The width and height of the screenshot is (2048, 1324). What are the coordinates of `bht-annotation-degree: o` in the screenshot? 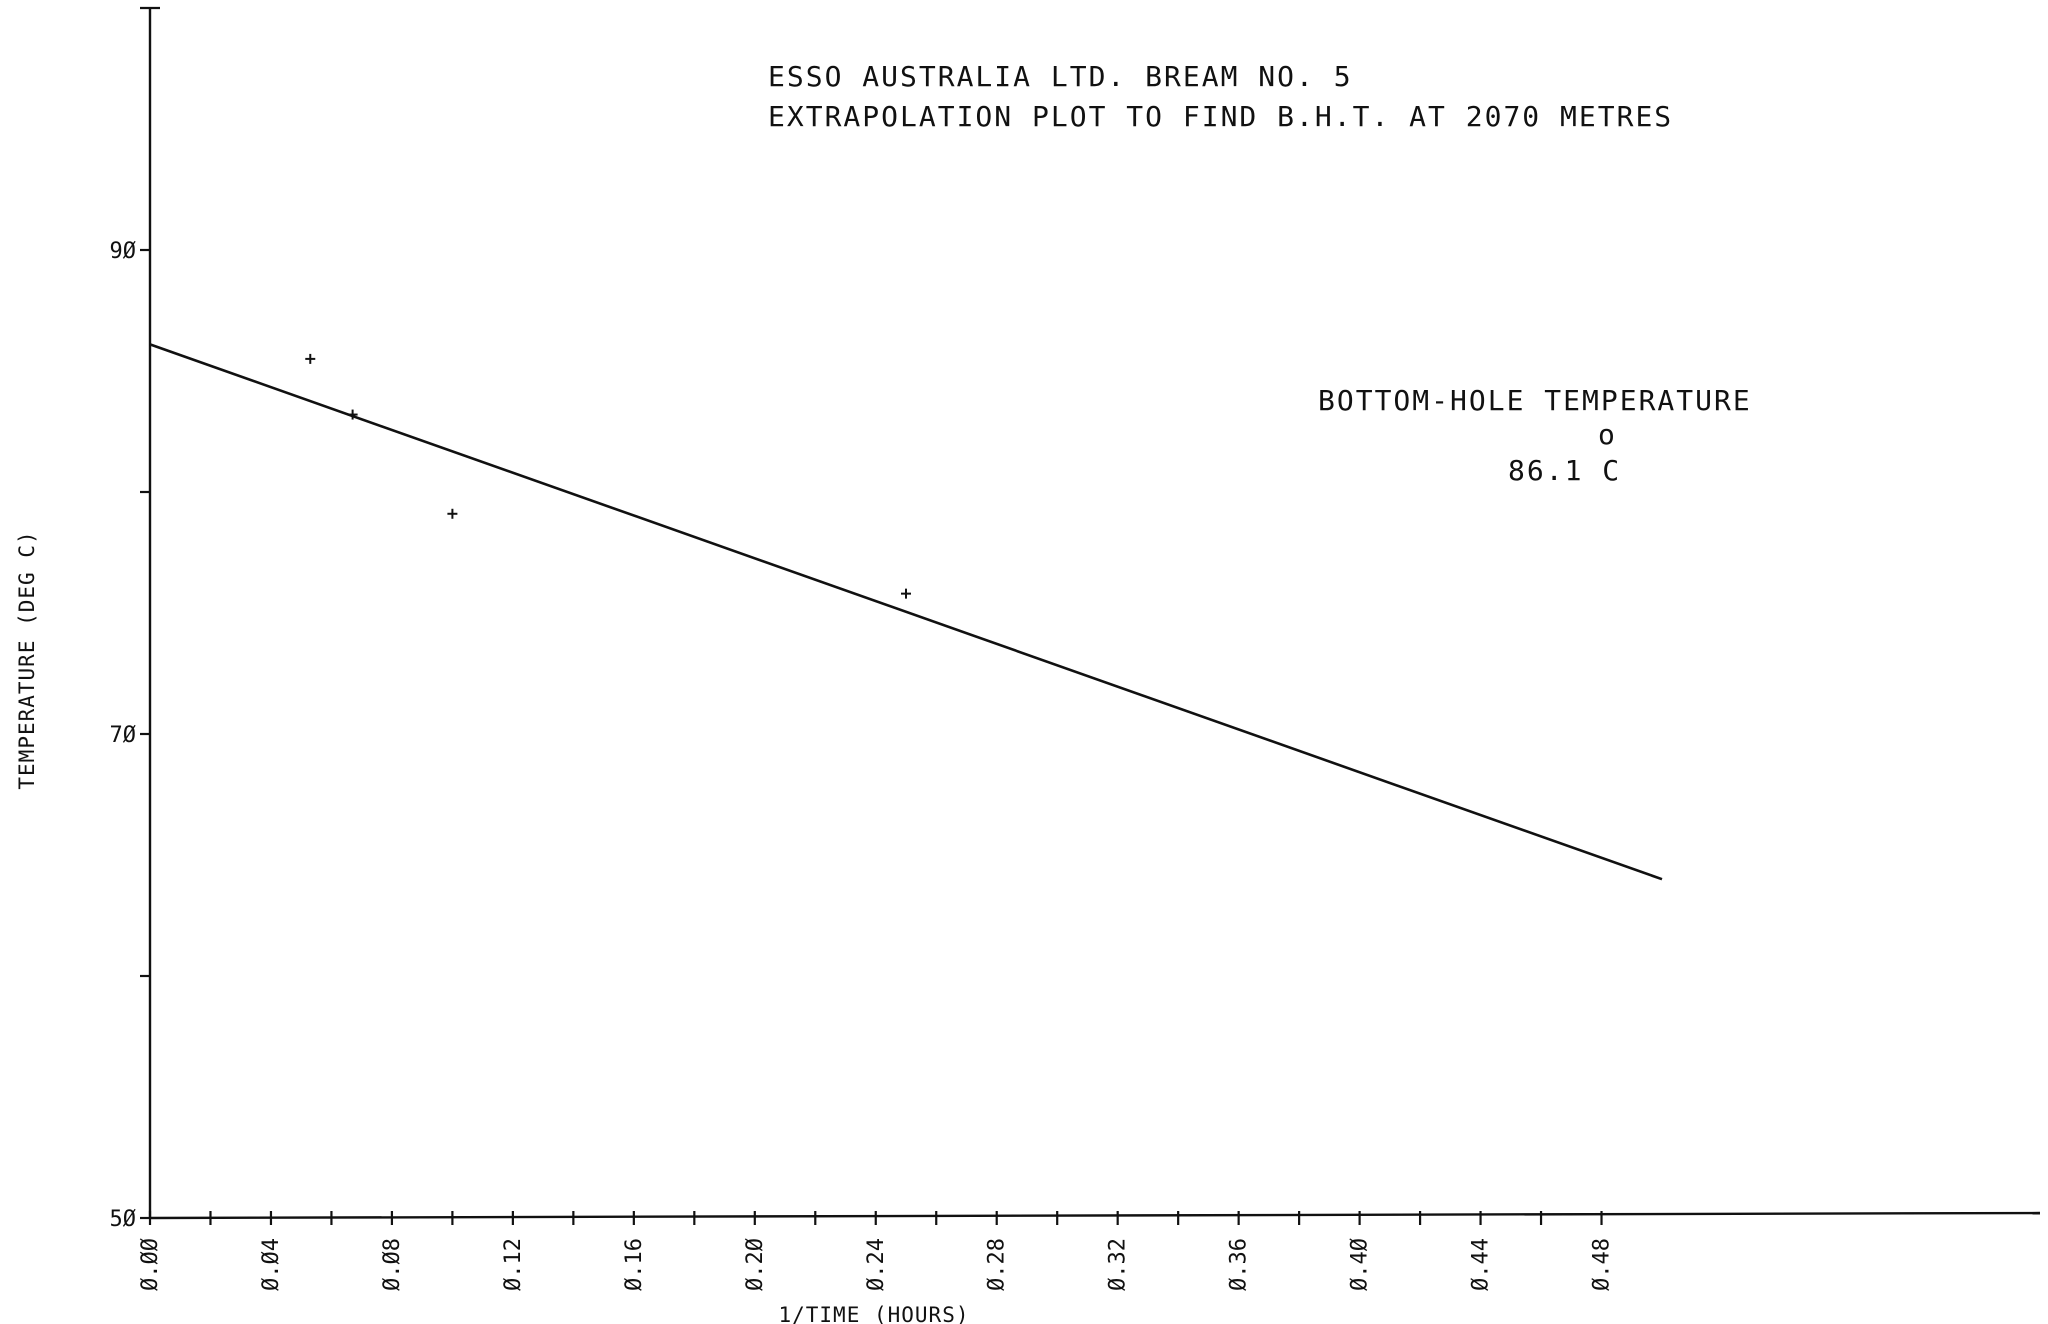 It's located at (1607, 434).